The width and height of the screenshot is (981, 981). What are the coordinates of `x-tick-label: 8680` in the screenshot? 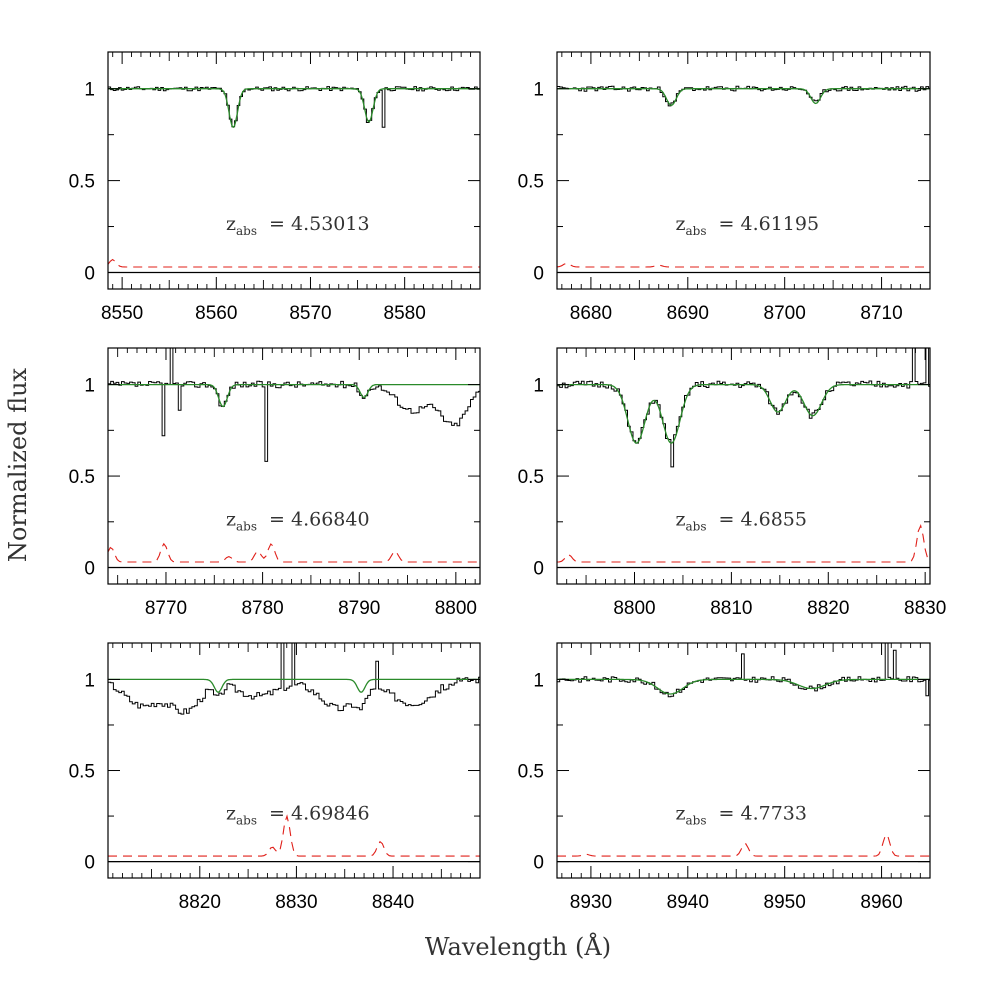 It's located at (591, 313).